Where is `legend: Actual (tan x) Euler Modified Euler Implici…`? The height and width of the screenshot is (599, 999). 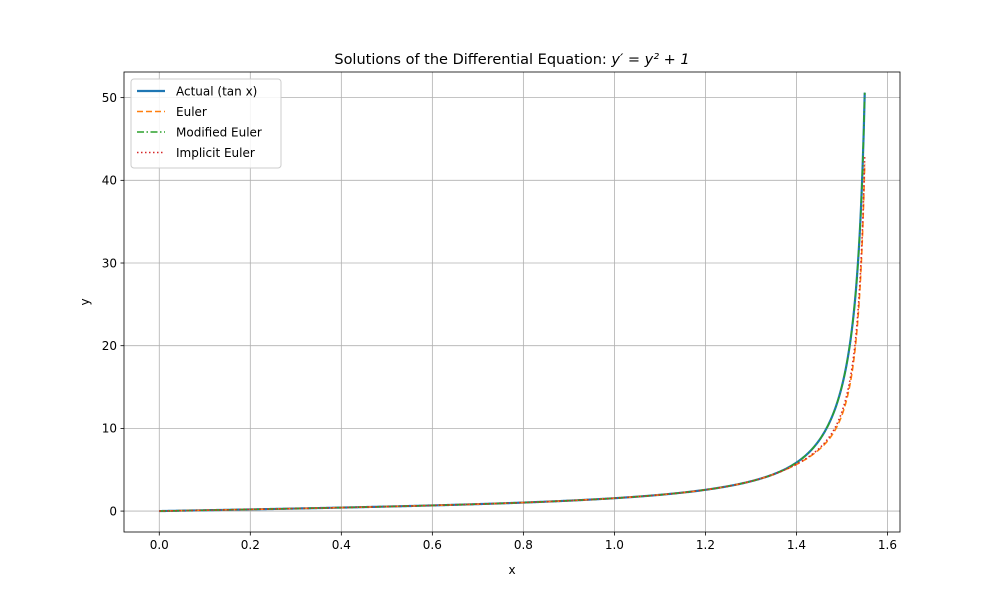
legend: Actual (tan x) Euler Modified Euler Implici… is located at coordinates (206, 123).